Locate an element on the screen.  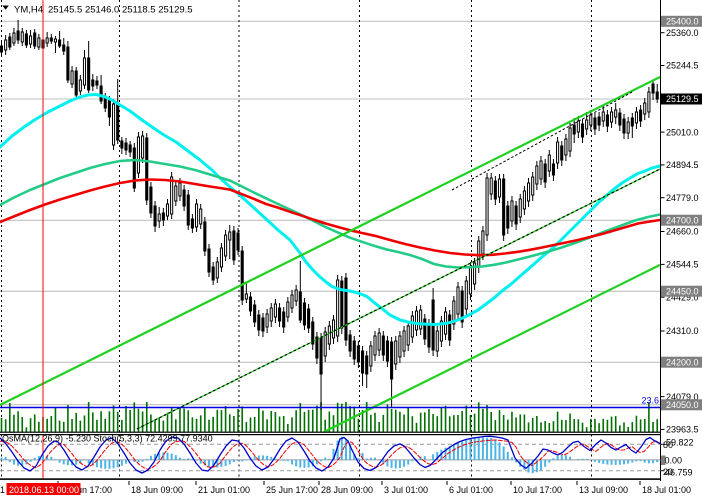
svg-text: 59.822 is located at coordinates (680, 443).